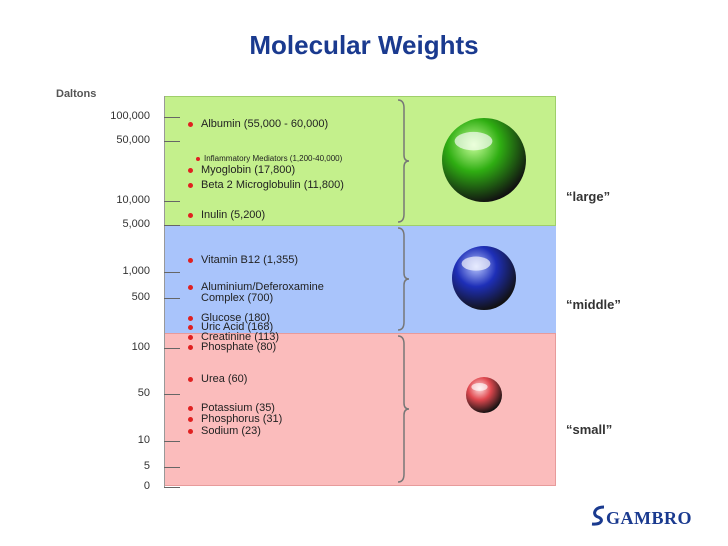  I want to click on molecule-item: Aluminium/Deferoxamine, so click(256, 287).